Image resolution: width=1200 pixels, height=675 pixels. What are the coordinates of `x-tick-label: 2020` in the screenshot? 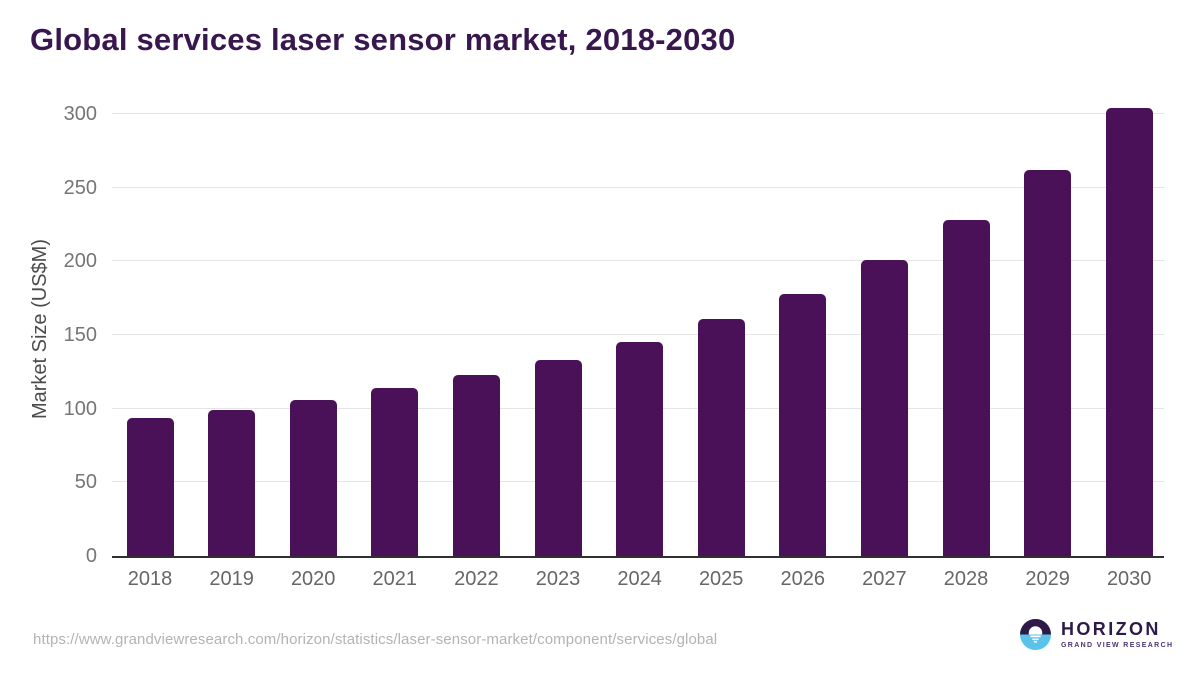 It's located at (313, 579).